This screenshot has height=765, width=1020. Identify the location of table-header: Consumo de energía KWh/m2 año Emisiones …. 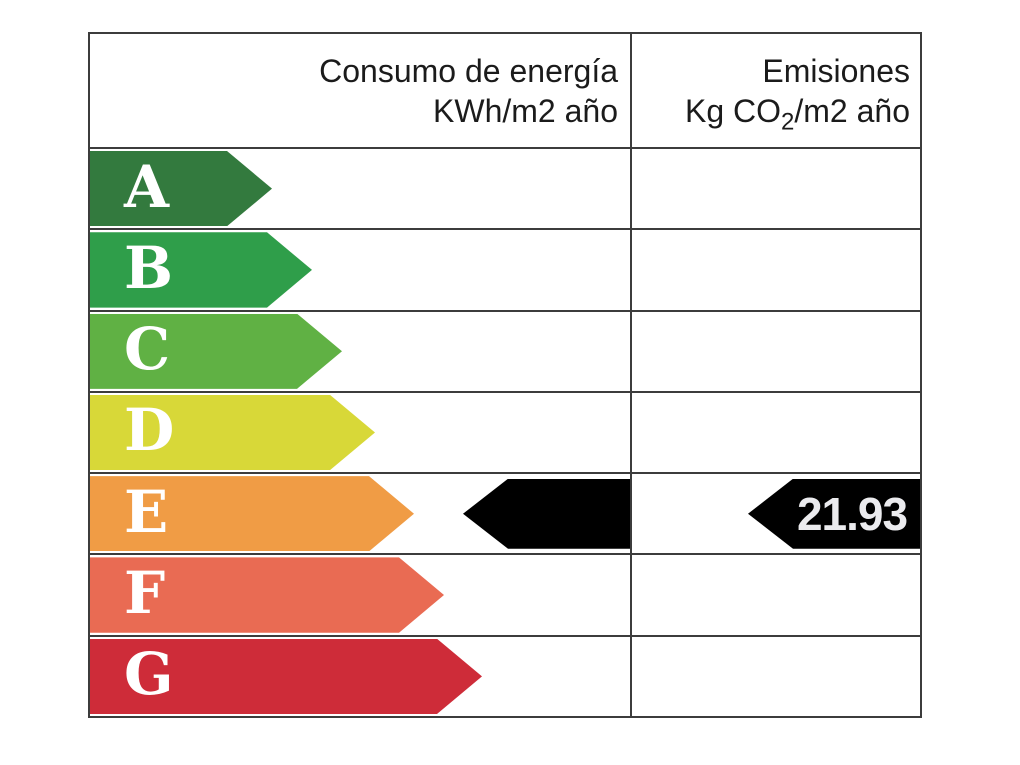
(505, 91).